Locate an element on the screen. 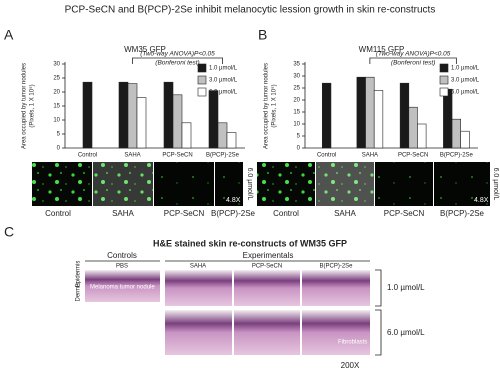 The height and width of the screenshot is (374, 500). x-tick-label: Control is located at coordinates (87, 156).